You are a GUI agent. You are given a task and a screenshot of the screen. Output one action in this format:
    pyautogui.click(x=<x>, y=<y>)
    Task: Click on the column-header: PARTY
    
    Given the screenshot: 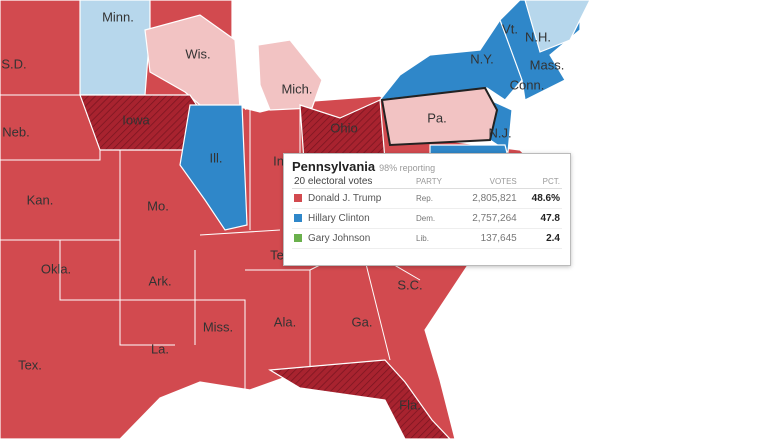 What is the action you would take?
    pyautogui.click(x=434, y=182)
    